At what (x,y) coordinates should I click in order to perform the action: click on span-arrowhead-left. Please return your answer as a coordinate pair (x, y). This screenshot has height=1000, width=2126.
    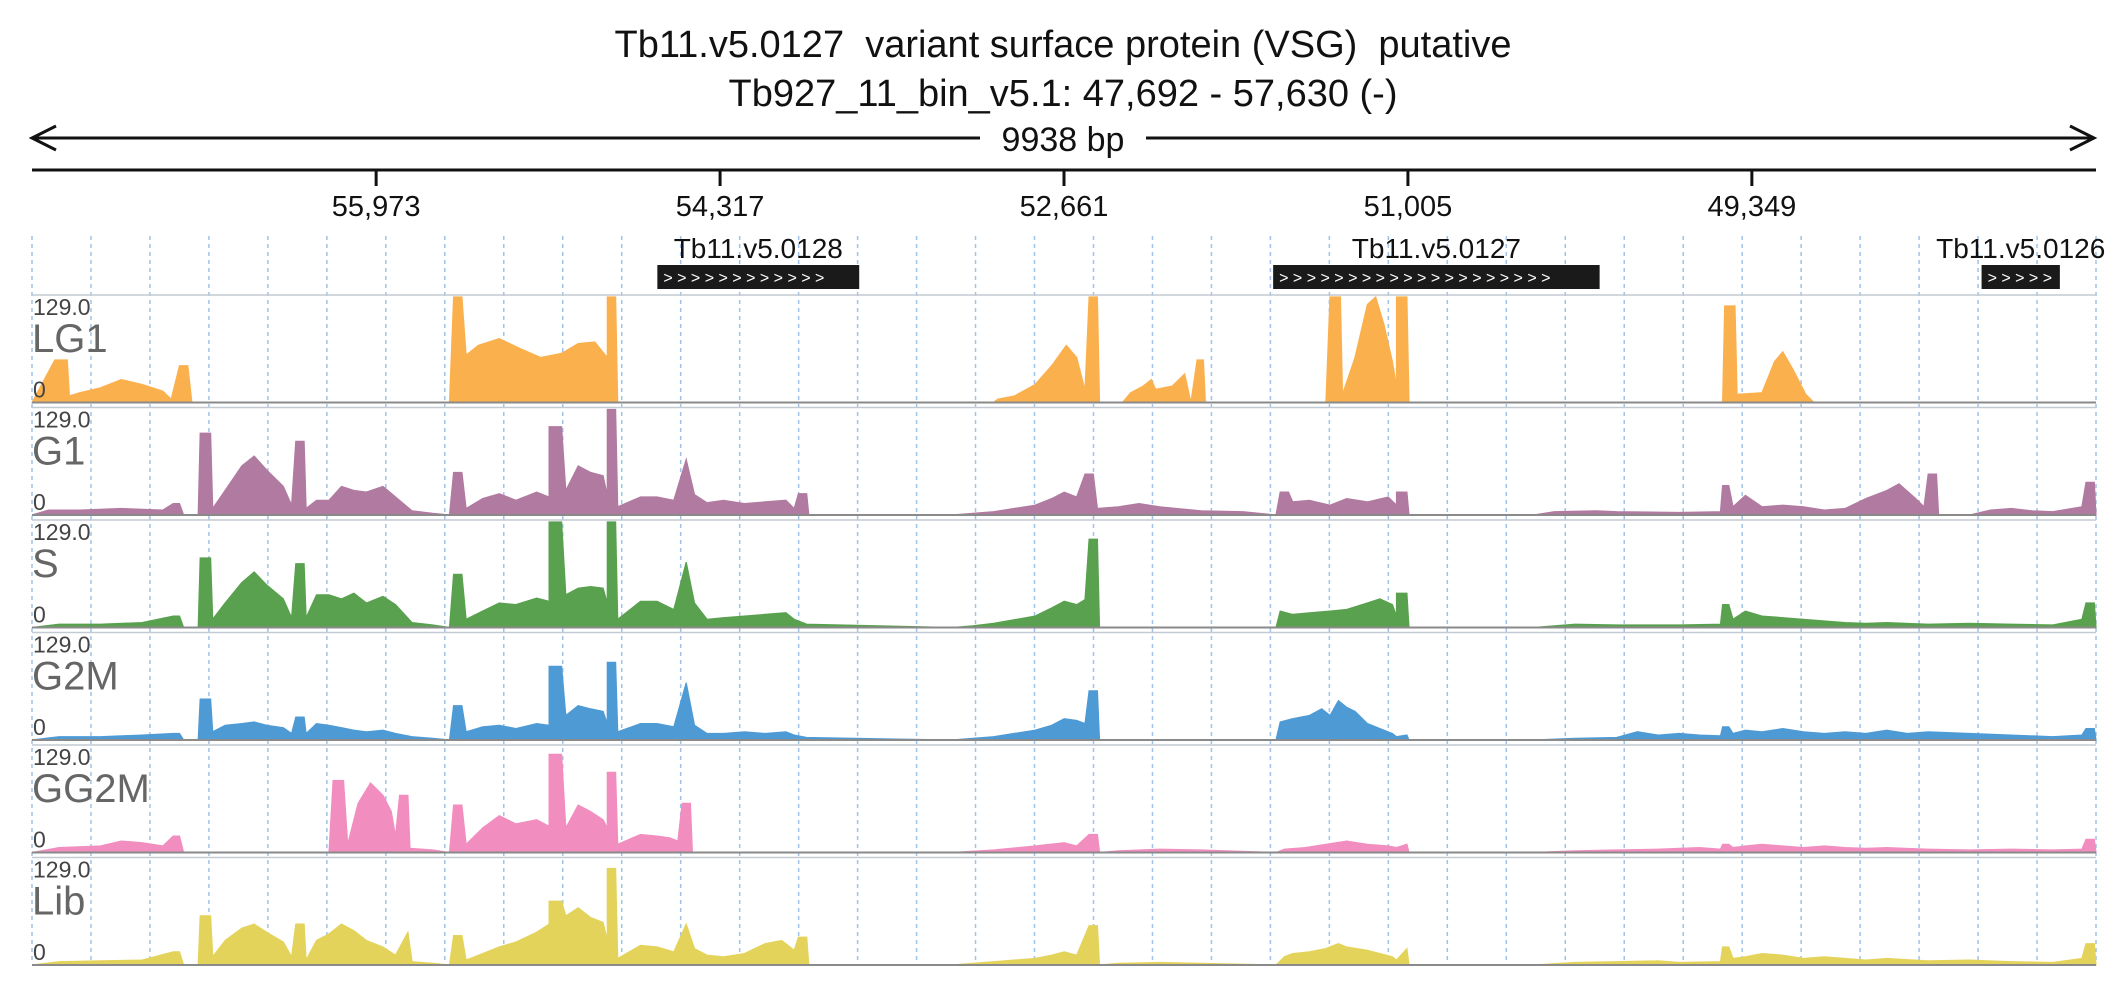
    Looking at the image, I should click on (42, 138).